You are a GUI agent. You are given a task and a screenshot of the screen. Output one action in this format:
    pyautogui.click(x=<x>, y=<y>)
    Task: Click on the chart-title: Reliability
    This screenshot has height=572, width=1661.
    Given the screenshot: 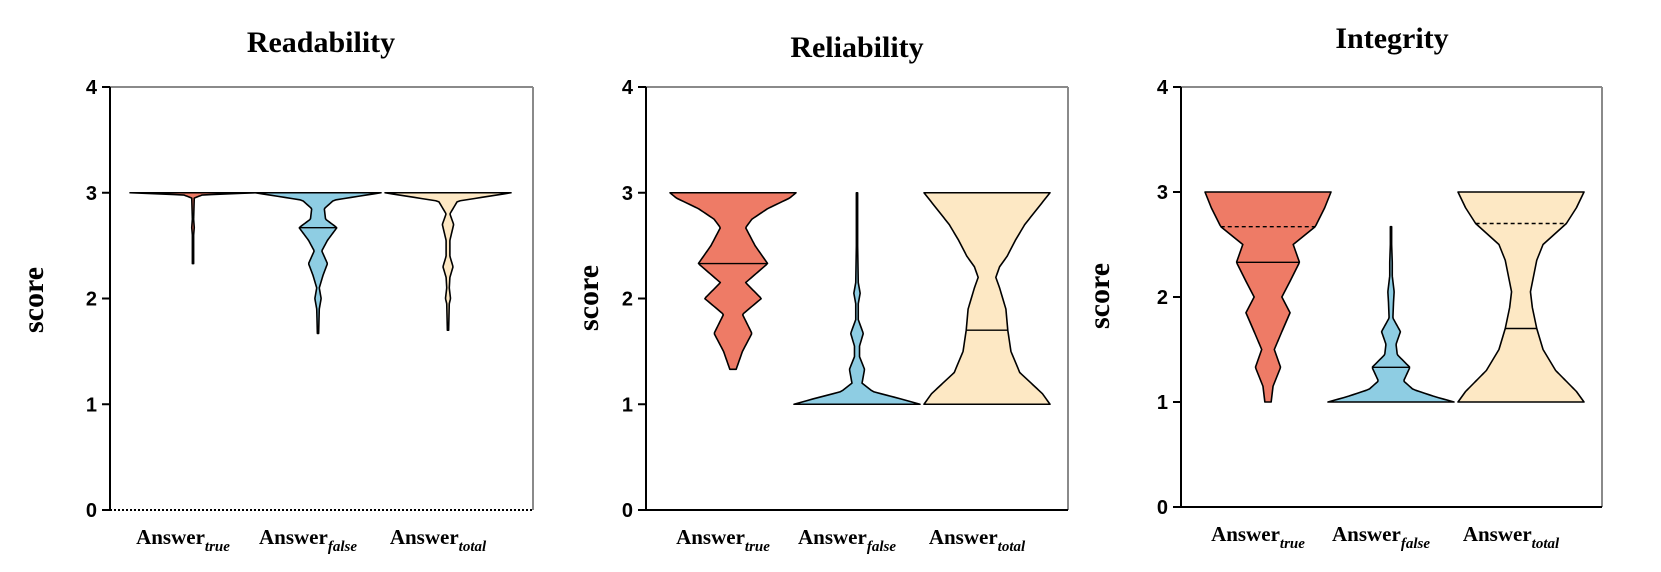 What is the action you would take?
    pyautogui.click(x=856, y=47)
    